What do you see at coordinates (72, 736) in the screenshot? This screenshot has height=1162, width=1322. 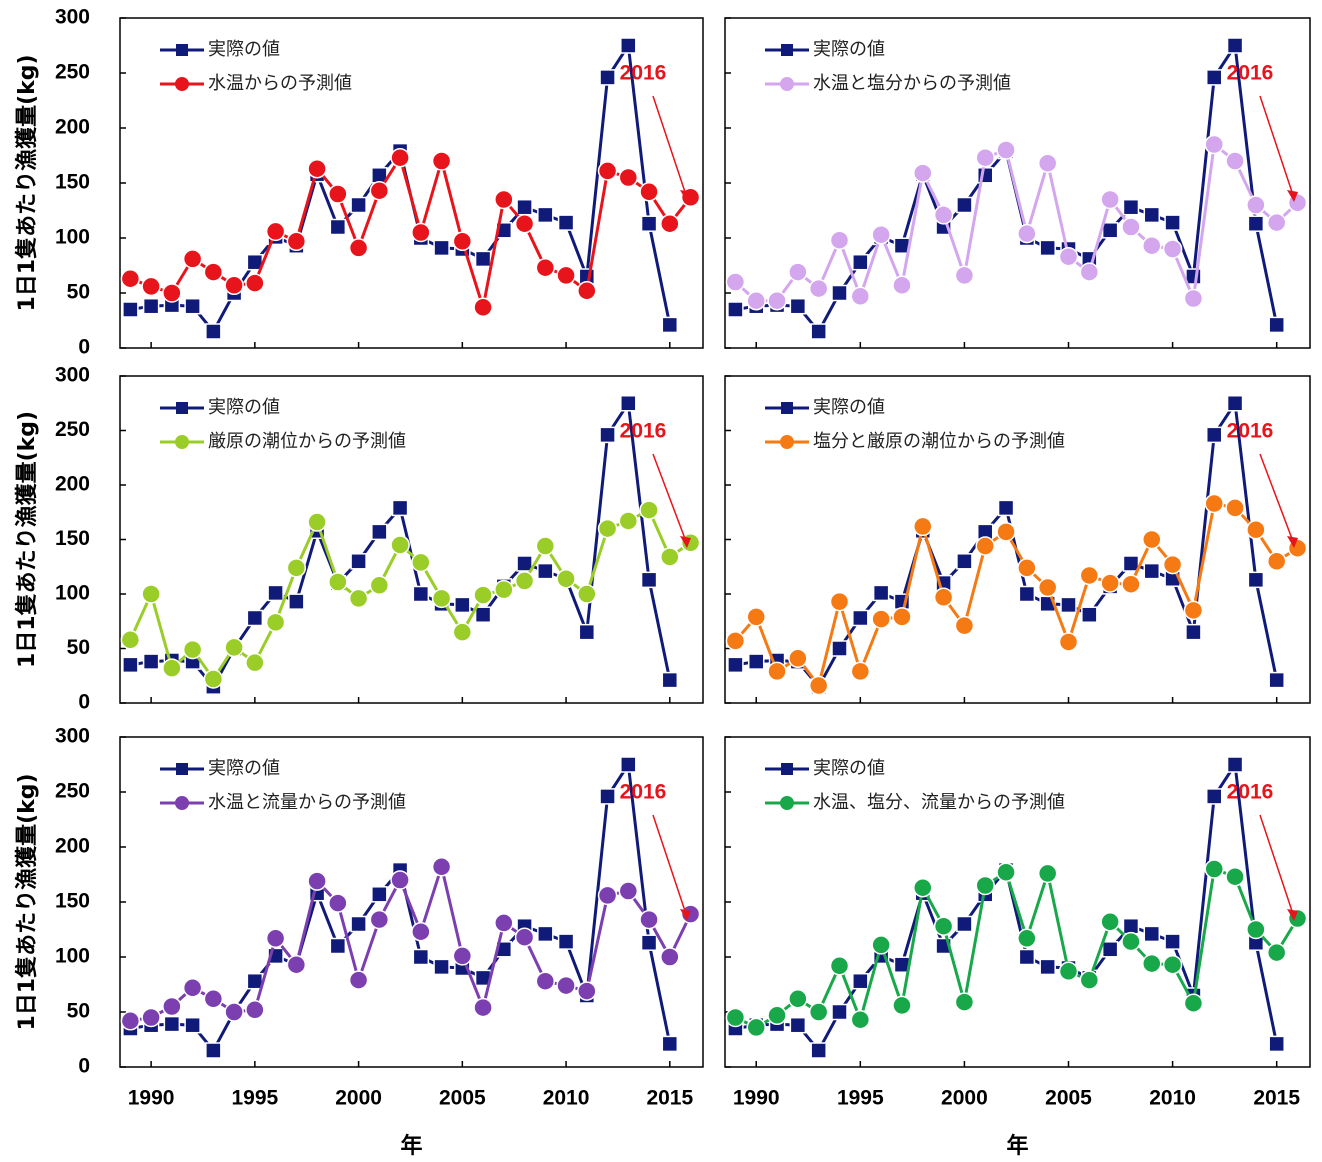 I see `y-tick-label: 300` at bounding box center [72, 736].